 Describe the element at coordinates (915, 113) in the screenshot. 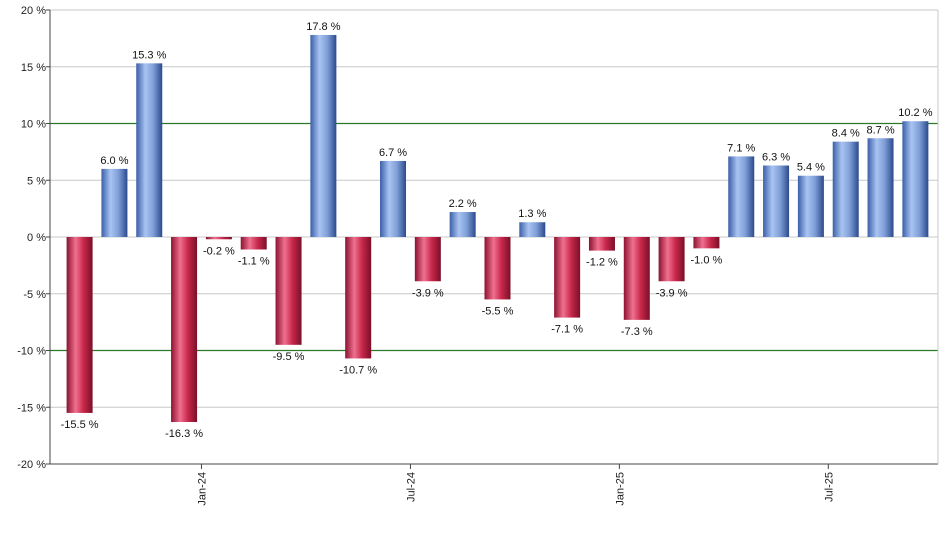

I see `data-label: 10.2 %` at that location.